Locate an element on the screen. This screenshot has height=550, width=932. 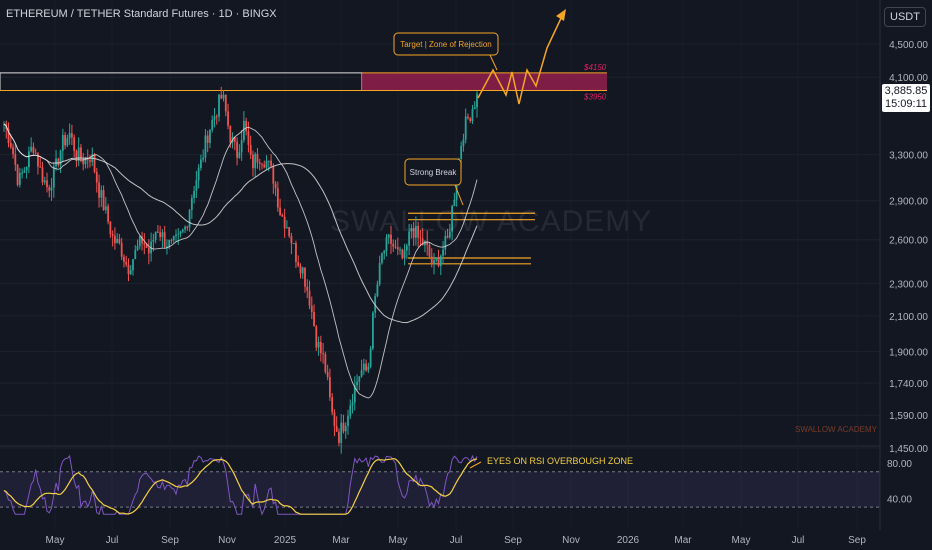
last-price: 3,885.85 is located at coordinates (906, 91).